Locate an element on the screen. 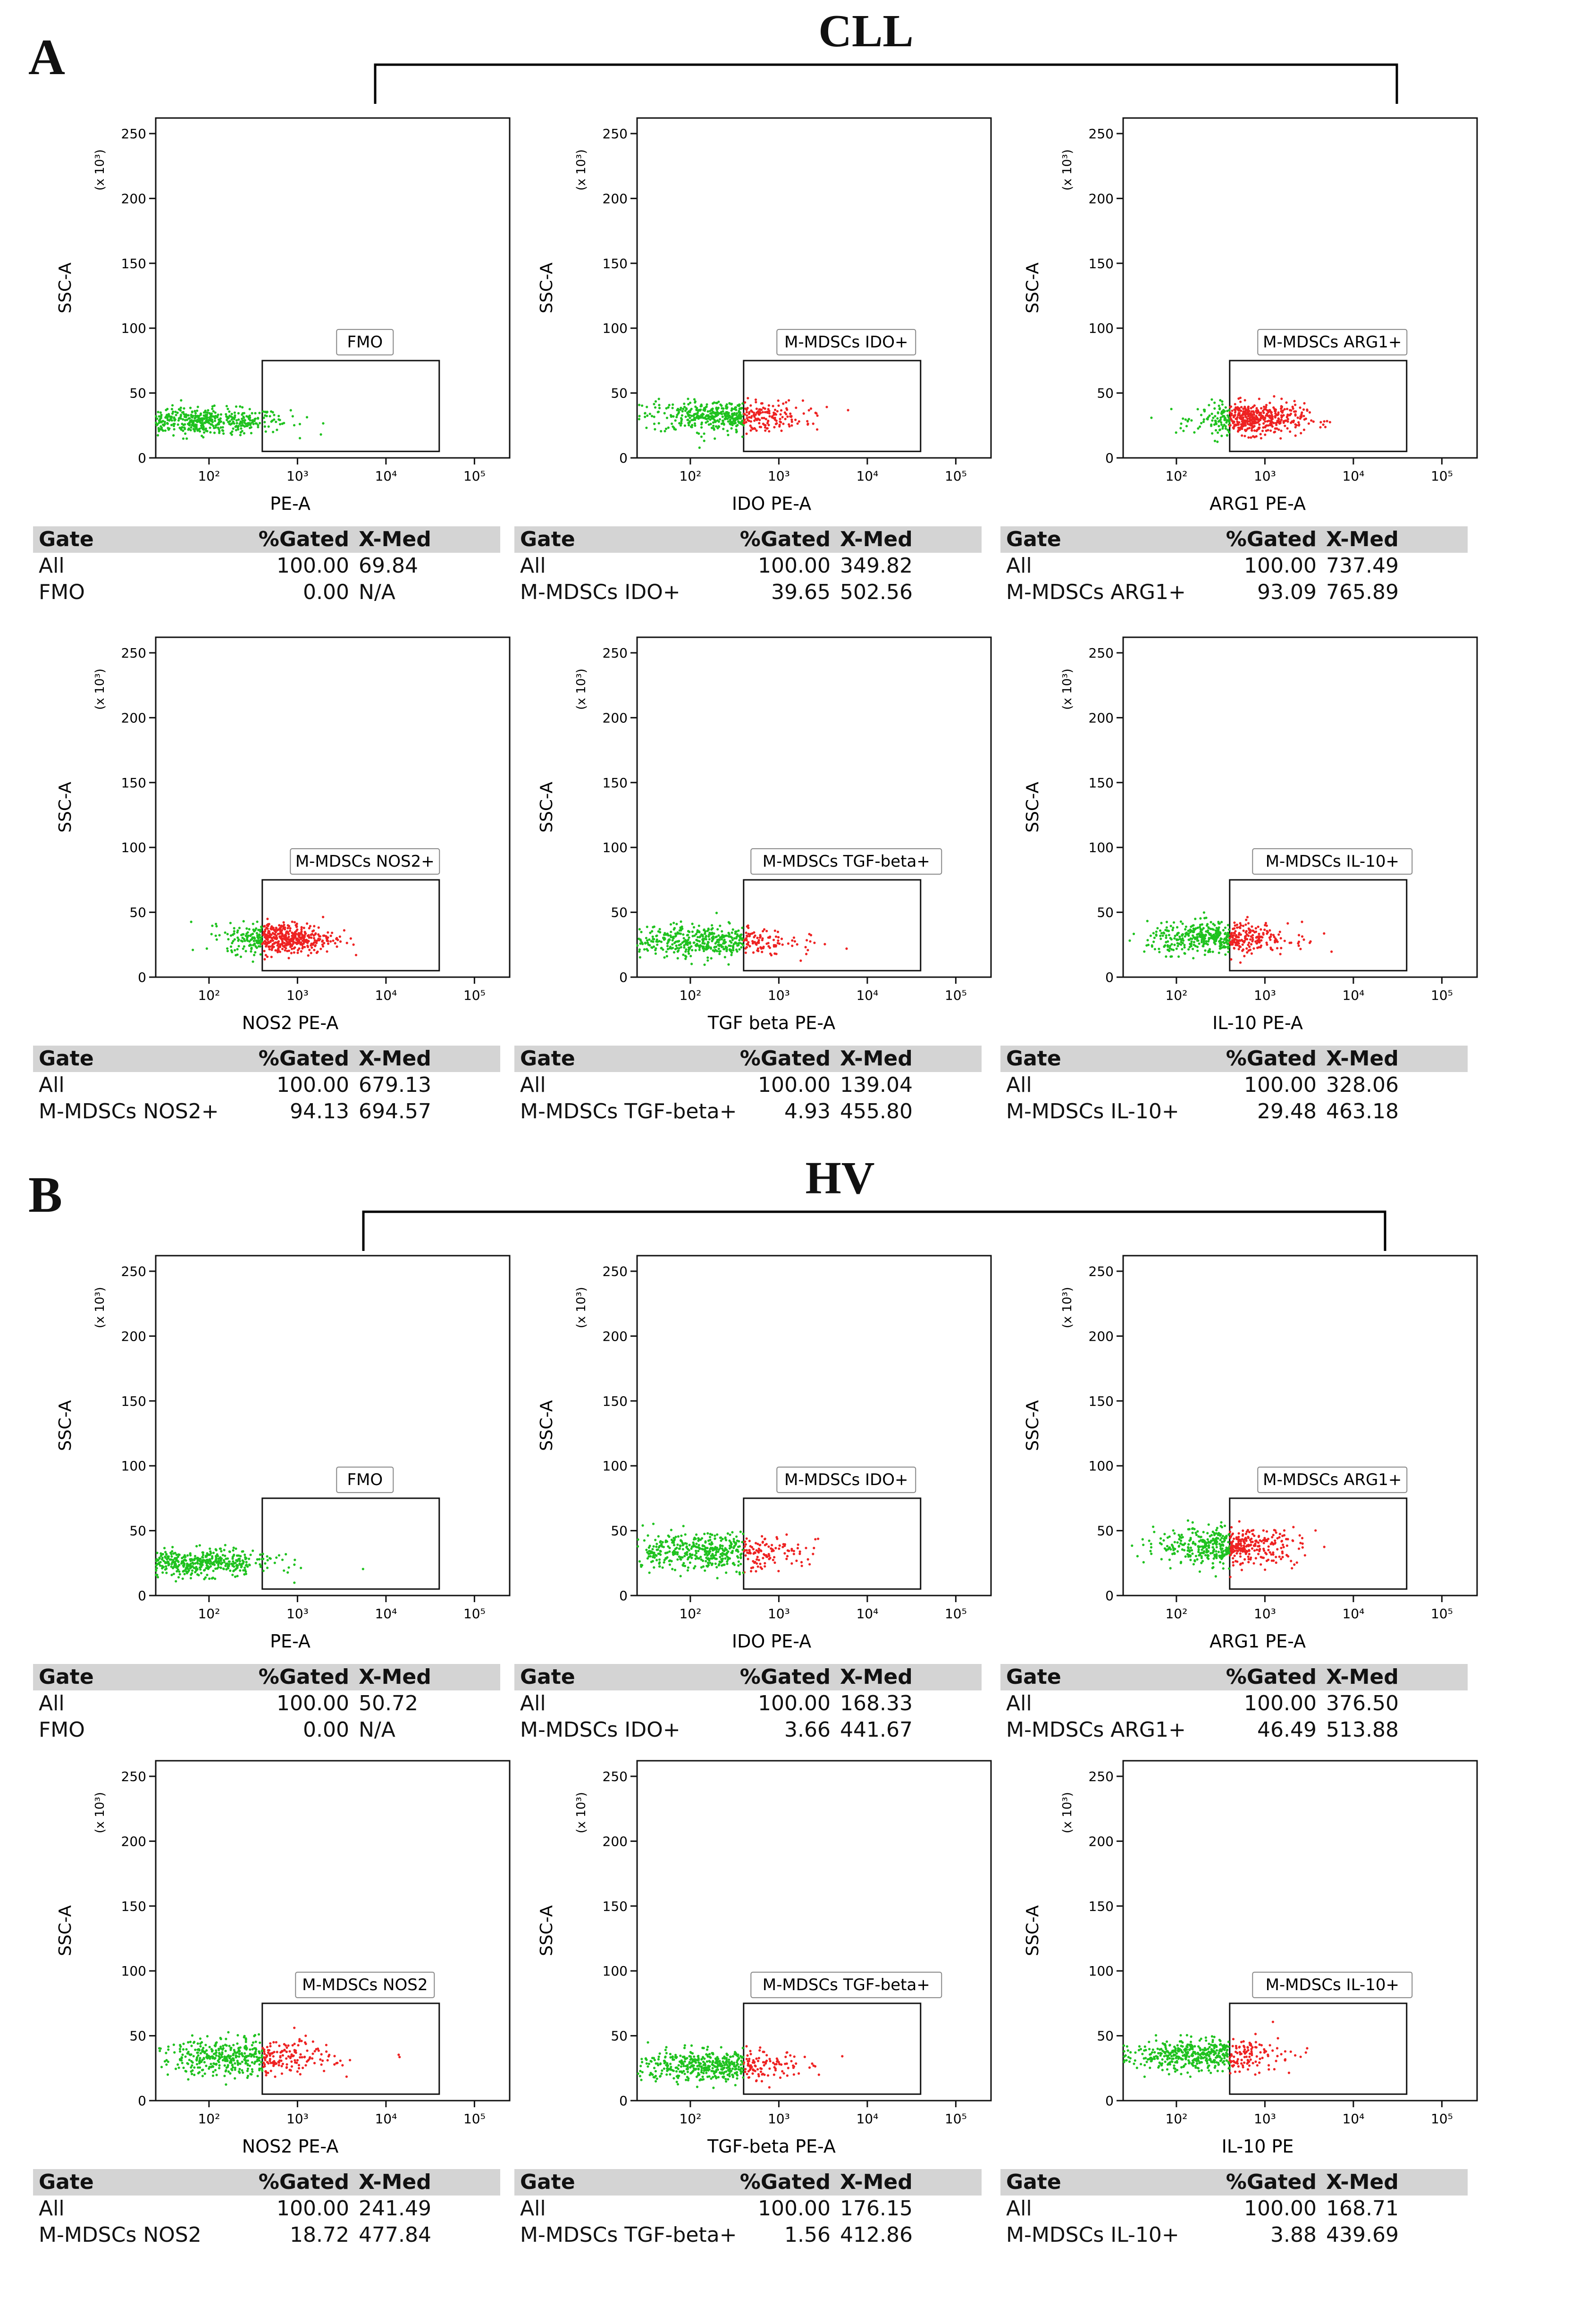 This screenshot has width=1596, height=2297. events is located at coordinates (279, 2056).